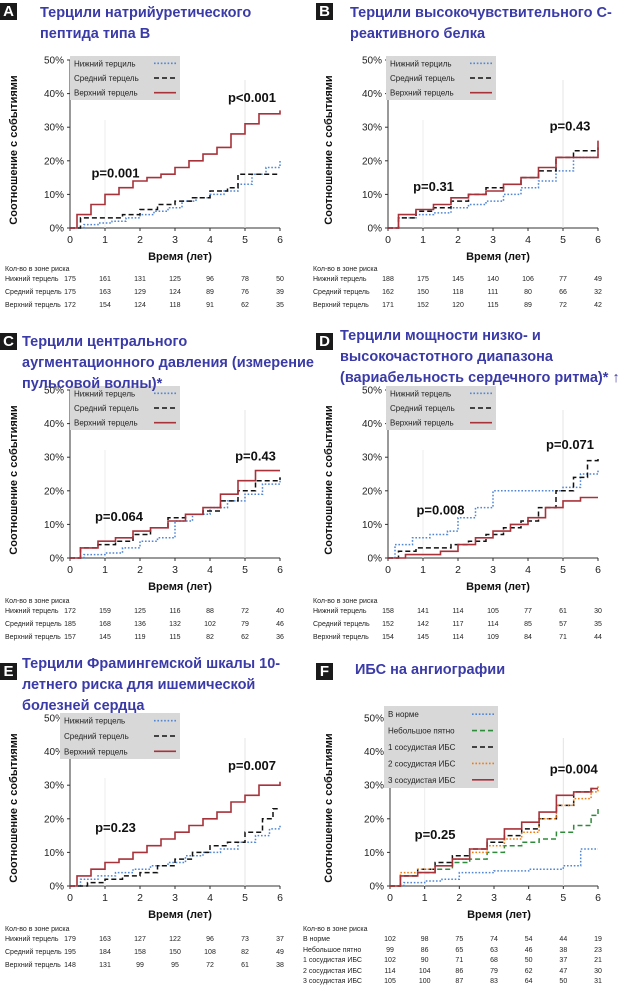  Describe the element at coordinates (105, 939) in the screenshot. I see `risk-value: 163` at that location.